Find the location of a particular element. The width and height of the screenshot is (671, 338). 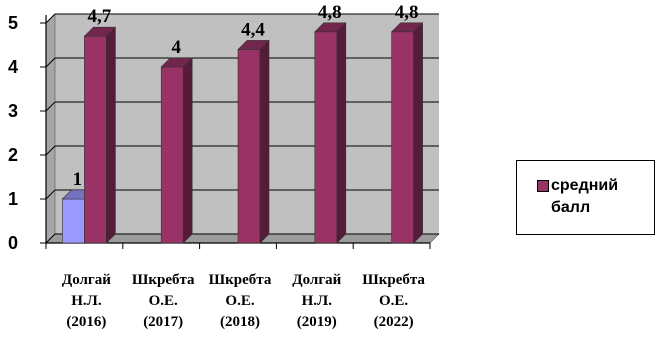

y-tick-label: 1 is located at coordinates (13, 199).